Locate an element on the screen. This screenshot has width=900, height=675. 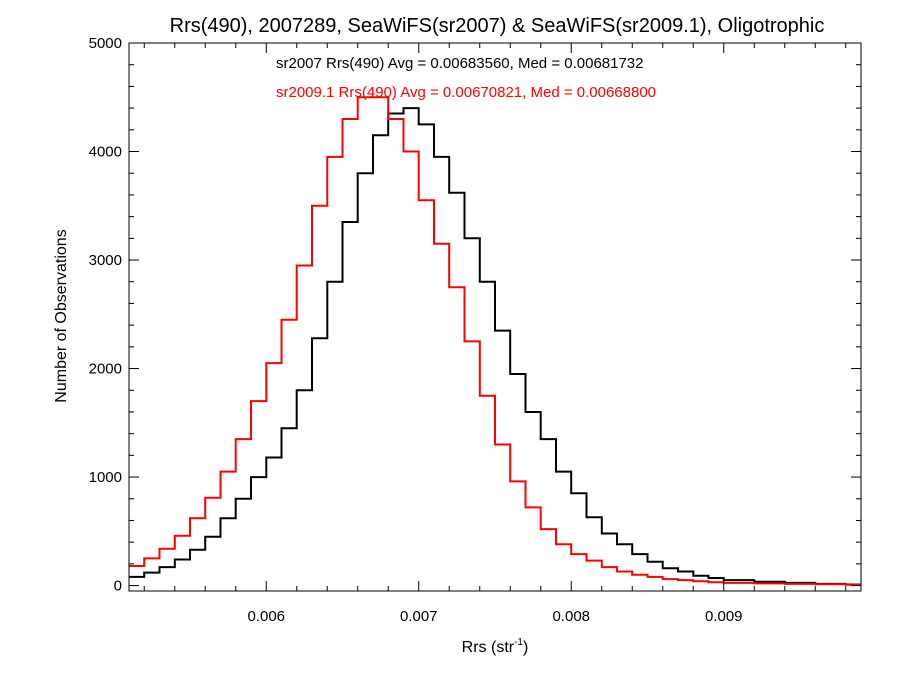
x-axis-label-base: Rrs (str is located at coordinates (488, 647).